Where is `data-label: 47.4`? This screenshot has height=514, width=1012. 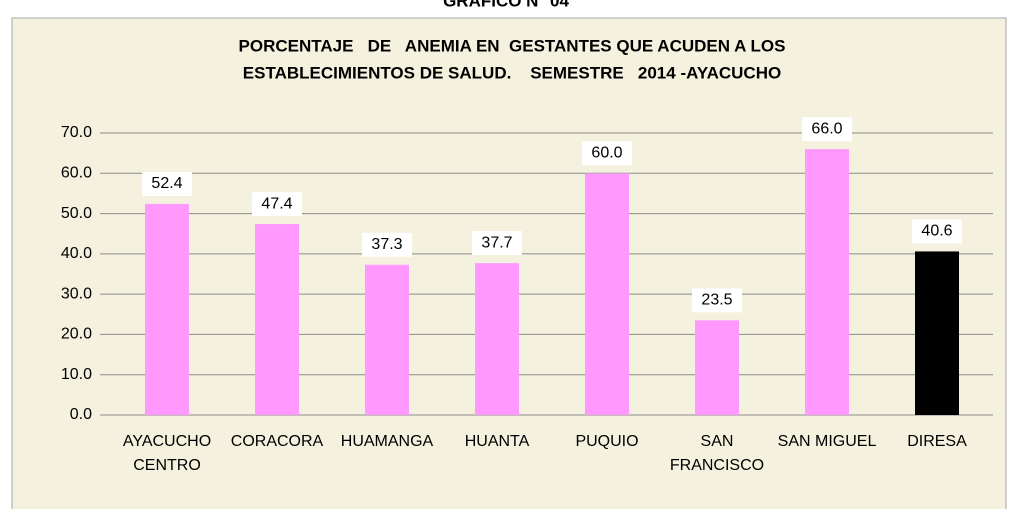
data-label: 47.4 is located at coordinates (276, 203).